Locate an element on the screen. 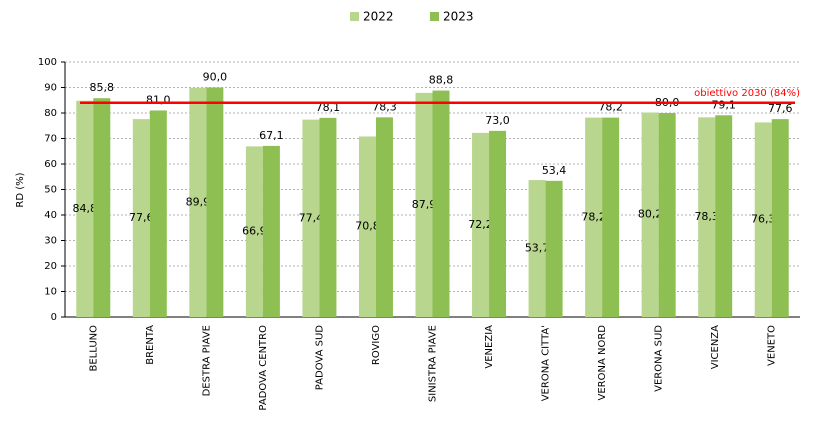  data-label: 88,8 is located at coordinates (441, 80).